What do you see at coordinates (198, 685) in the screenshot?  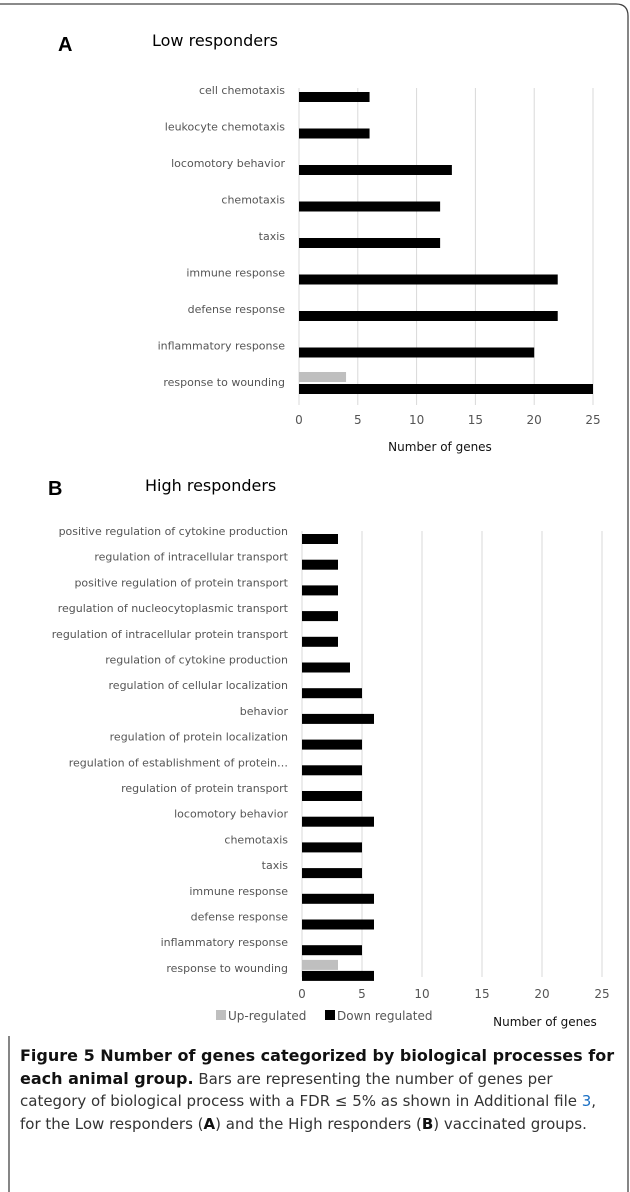 I see `category-label: regulation of cellular localization` at bounding box center [198, 685].